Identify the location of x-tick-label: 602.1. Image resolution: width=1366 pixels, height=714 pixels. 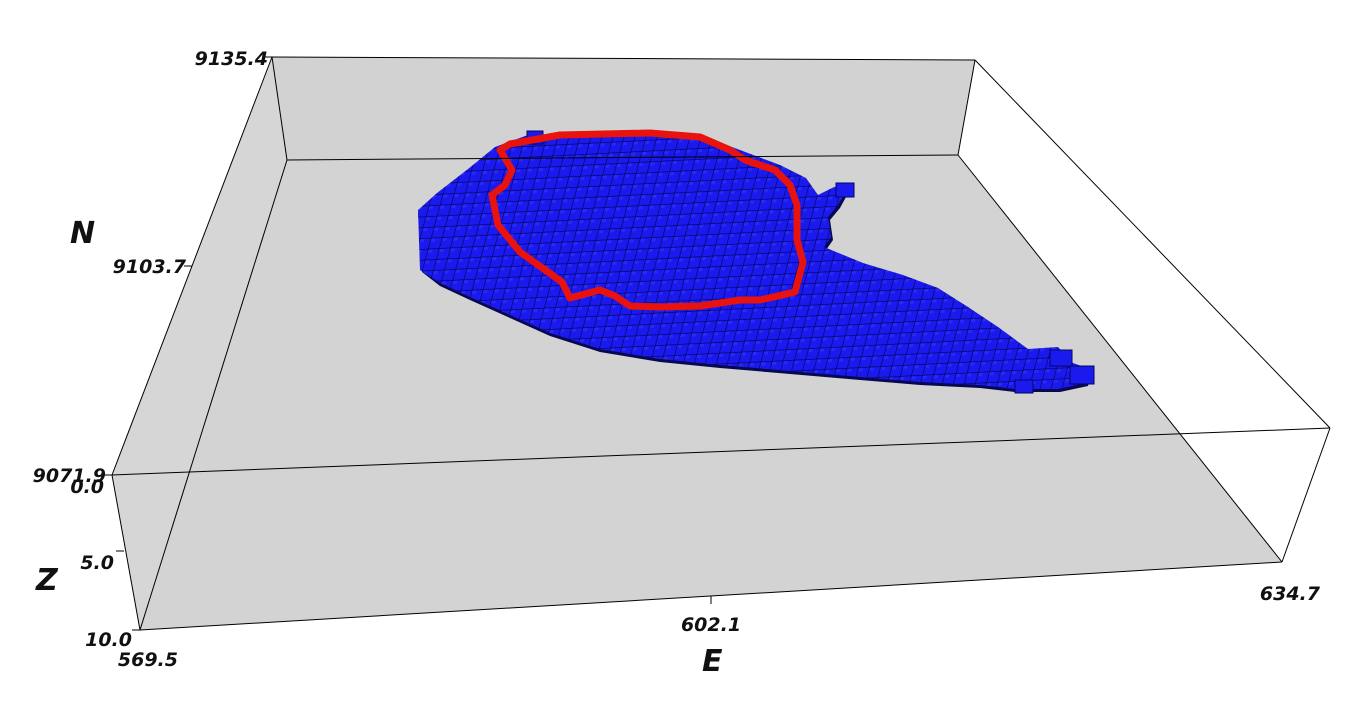
(711, 625).